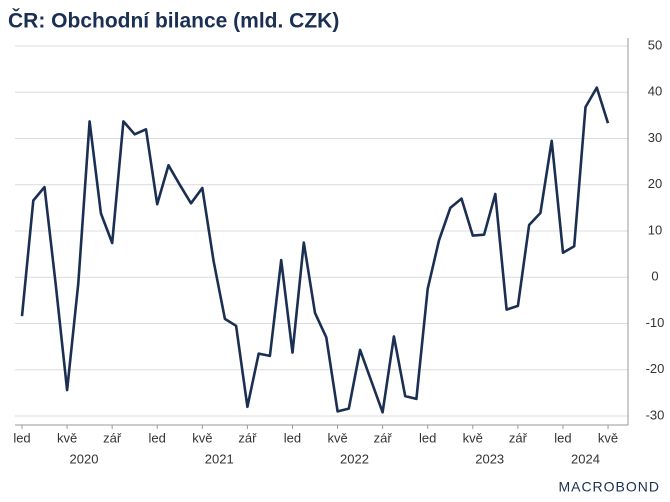 The height and width of the screenshot is (502, 670). What do you see at coordinates (655, 91) in the screenshot?
I see `y-tick-label: 40` at bounding box center [655, 91].